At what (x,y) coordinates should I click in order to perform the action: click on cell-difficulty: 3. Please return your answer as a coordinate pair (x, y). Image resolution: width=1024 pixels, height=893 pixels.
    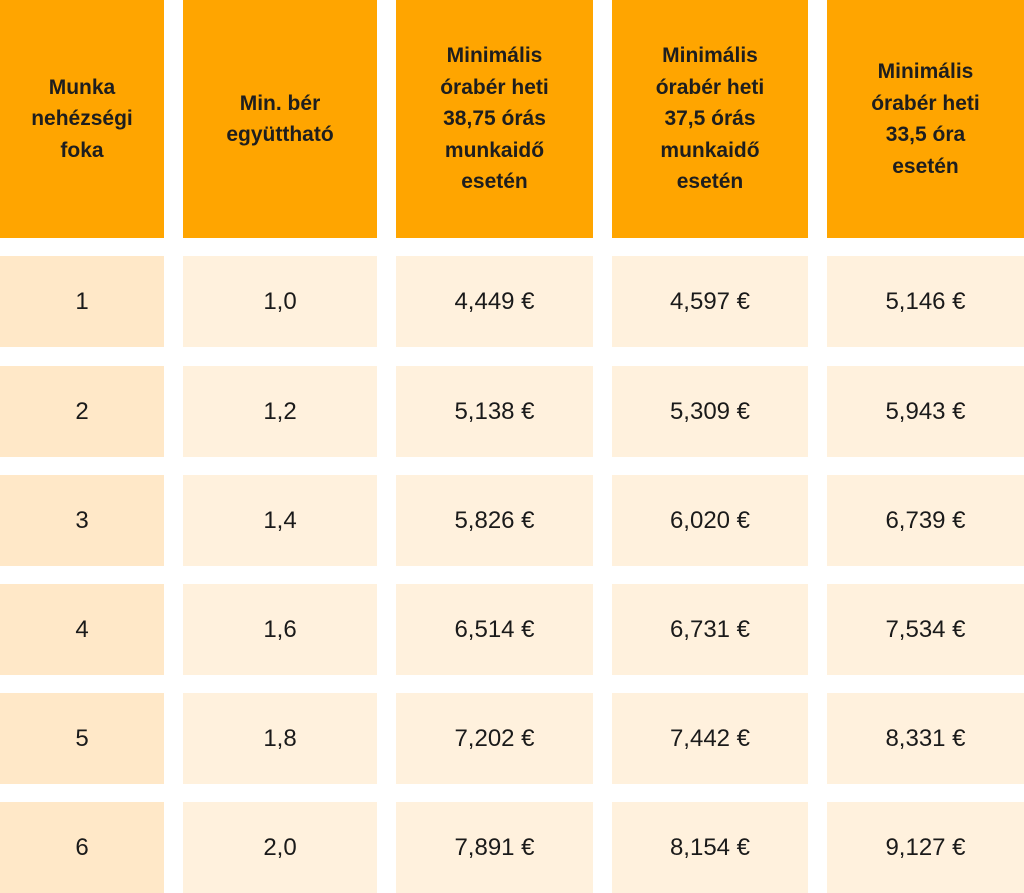
    Looking at the image, I should click on (82, 520).